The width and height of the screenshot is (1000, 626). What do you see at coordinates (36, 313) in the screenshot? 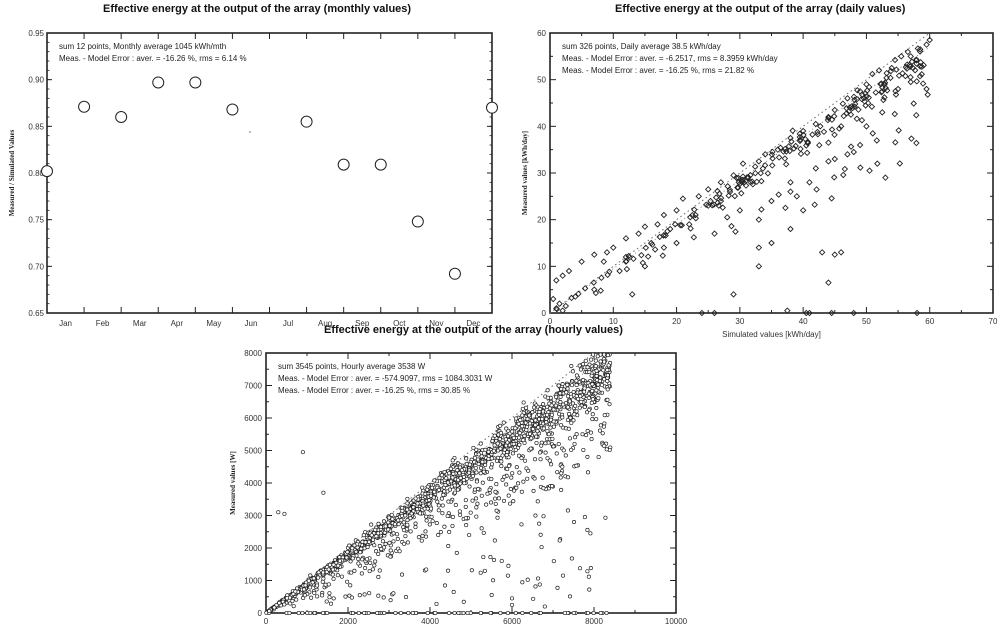
I see `y-tick-label: 0.65` at bounding box center [36, 313].